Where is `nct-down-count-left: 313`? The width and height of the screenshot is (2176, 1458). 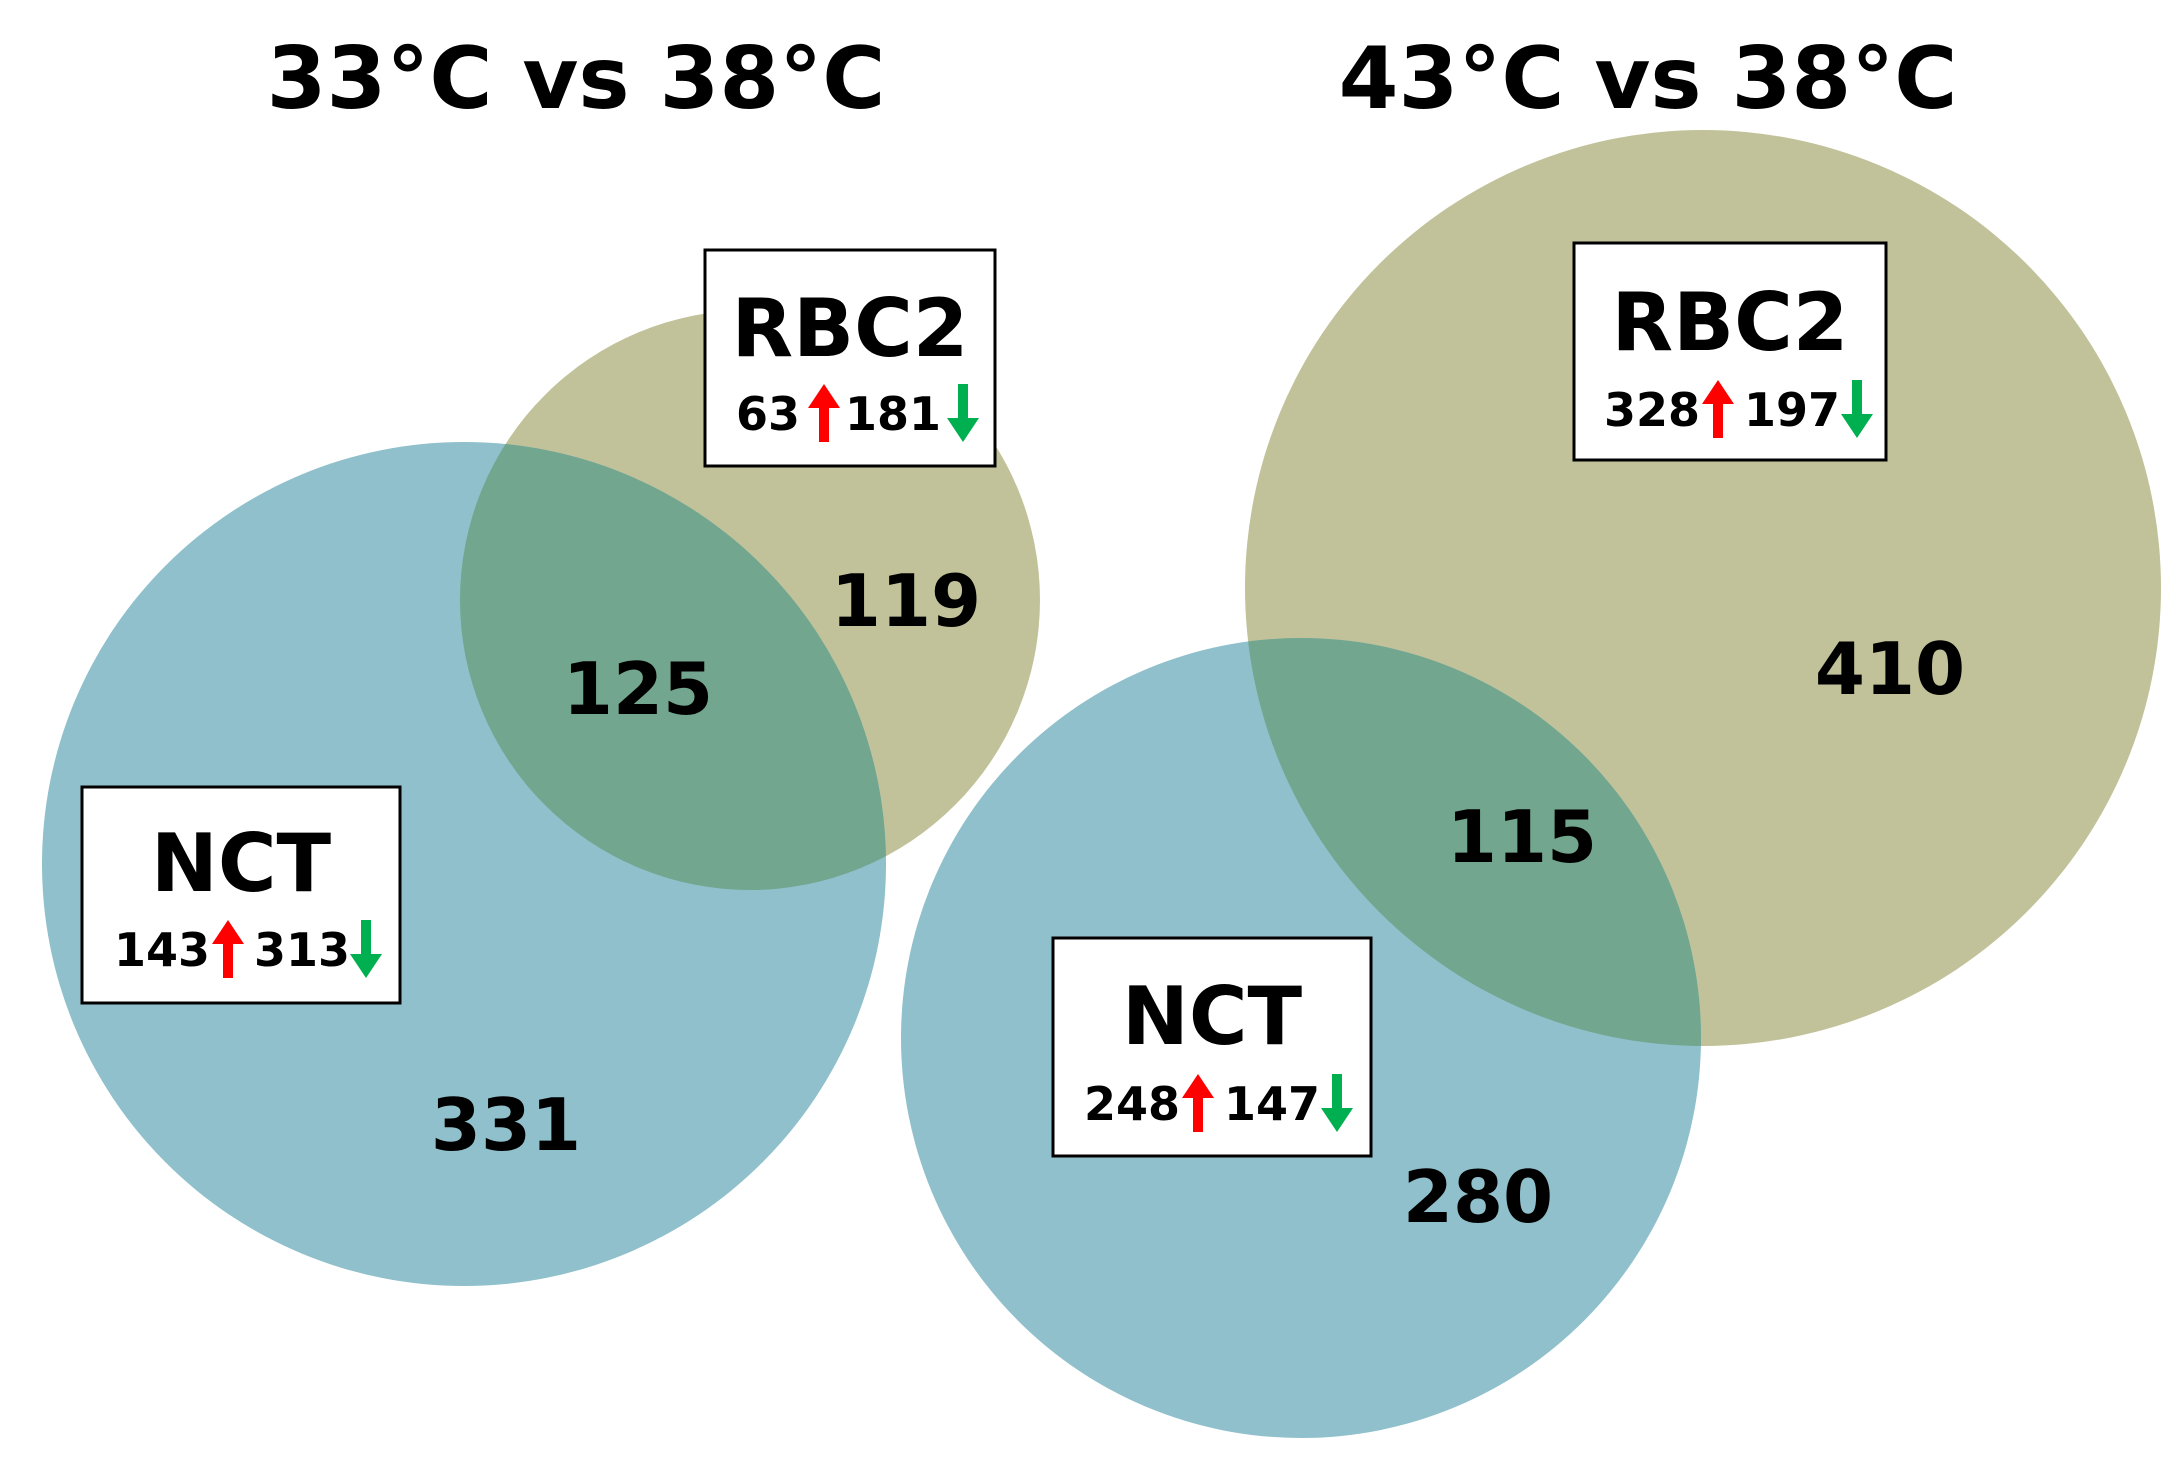
nct-down-count-left: 313 is located at coordinates (302, 950).